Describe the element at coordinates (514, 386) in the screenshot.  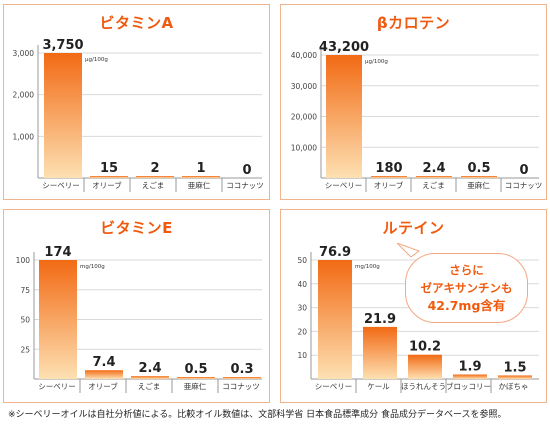
I see `x-tick-label: かぼちゃ` at that location.